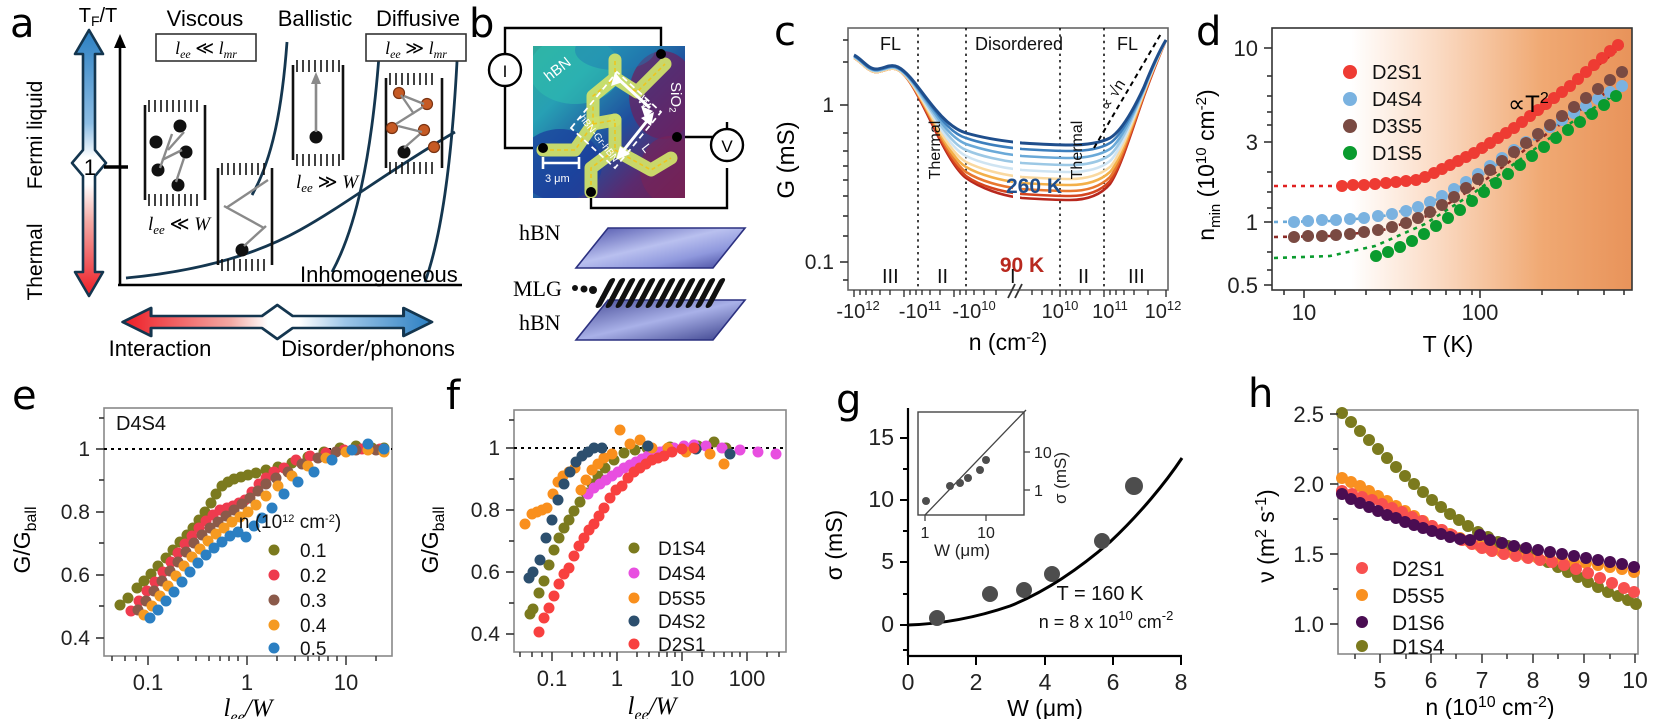  What do you see at coordinates (942, 277) in the screenshot?
I see `panel-c-region-II-left: II` at bounding box center [942, 277].